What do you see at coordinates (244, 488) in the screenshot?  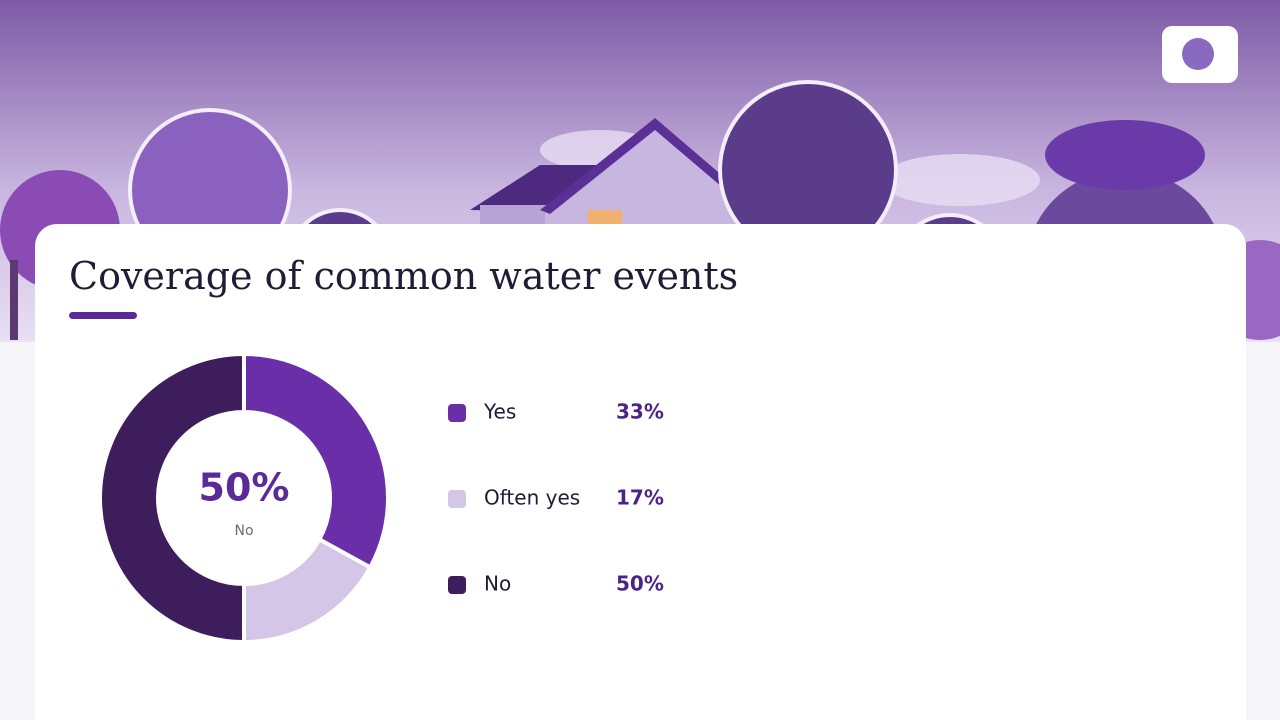 I see `center-value: 50%` at bounding box center [244, 488].